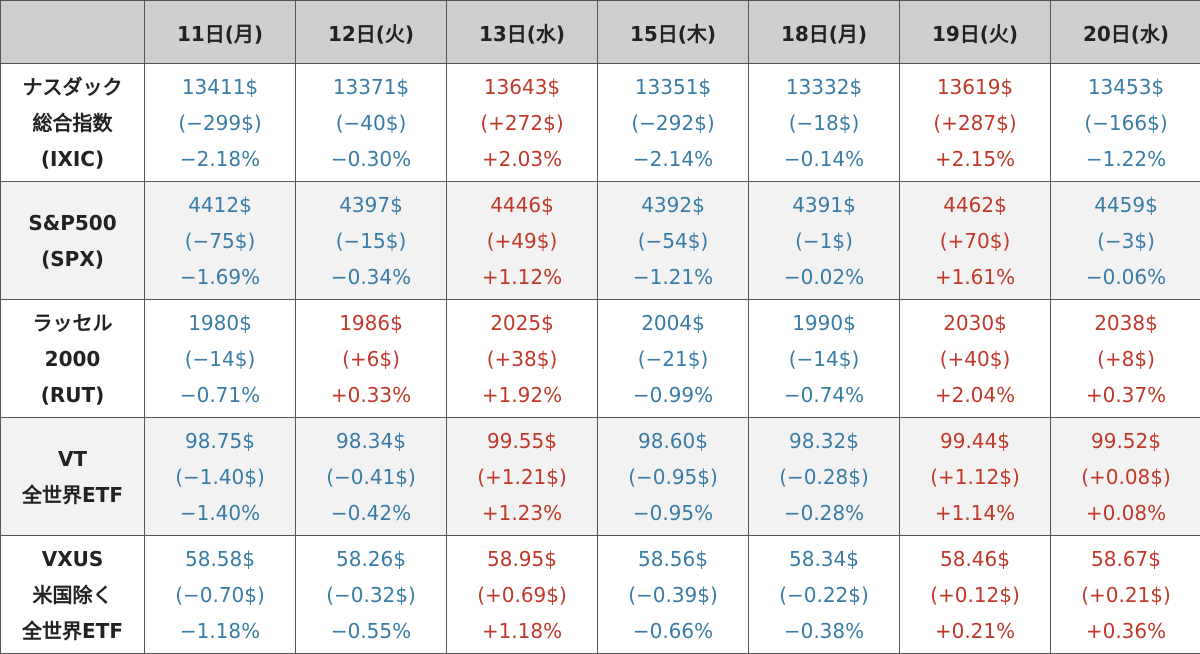 The width and height of the screenshot is (1200, 654). I want to click on value-cell: 99.52$ (+0.08$) +0.08%, so click(1125, 476).